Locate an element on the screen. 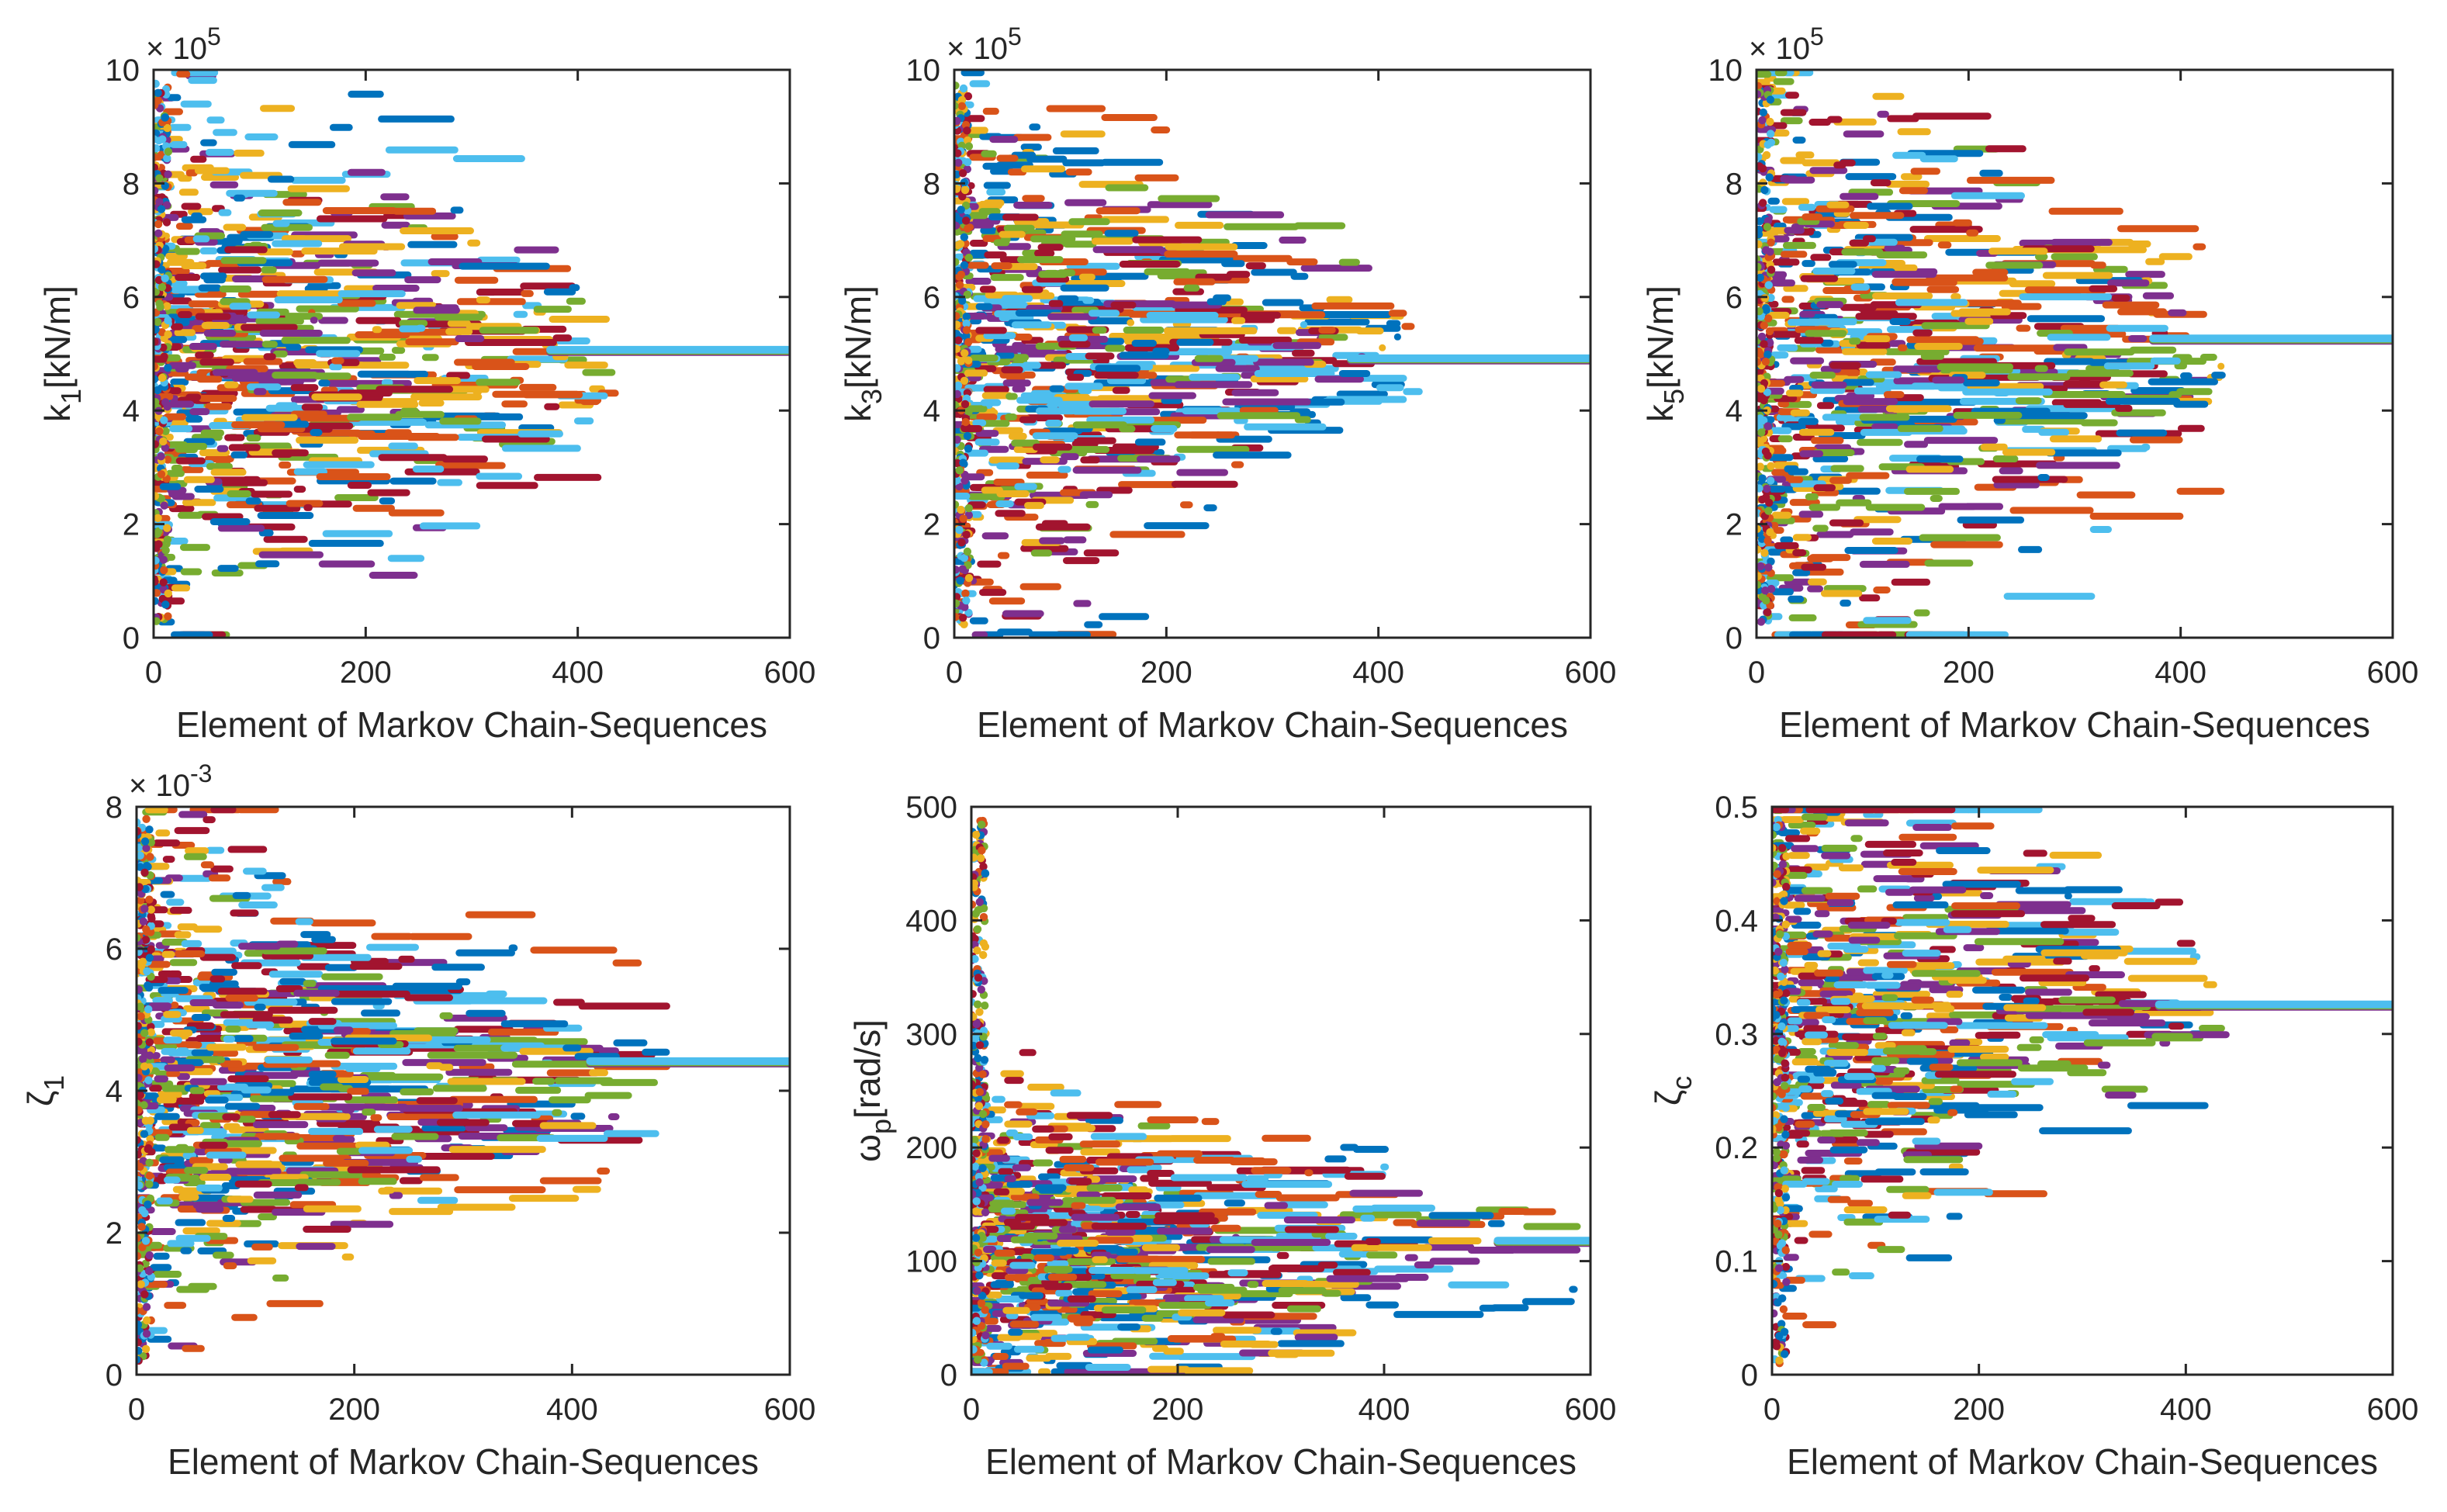  y-tick-label: 2 is located at coordinates (1734, 525).